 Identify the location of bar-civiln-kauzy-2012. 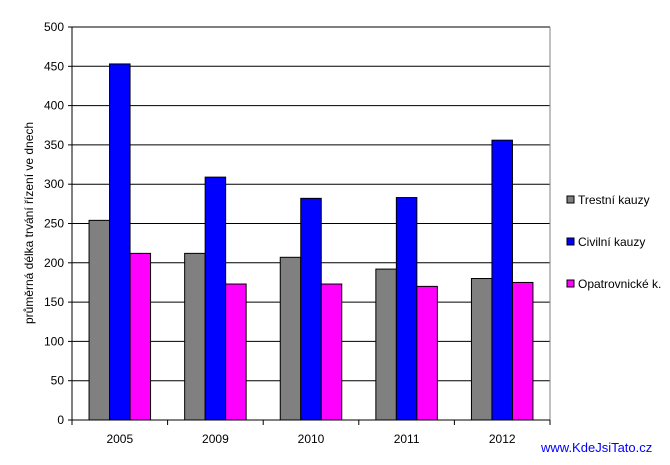
(502, 280).